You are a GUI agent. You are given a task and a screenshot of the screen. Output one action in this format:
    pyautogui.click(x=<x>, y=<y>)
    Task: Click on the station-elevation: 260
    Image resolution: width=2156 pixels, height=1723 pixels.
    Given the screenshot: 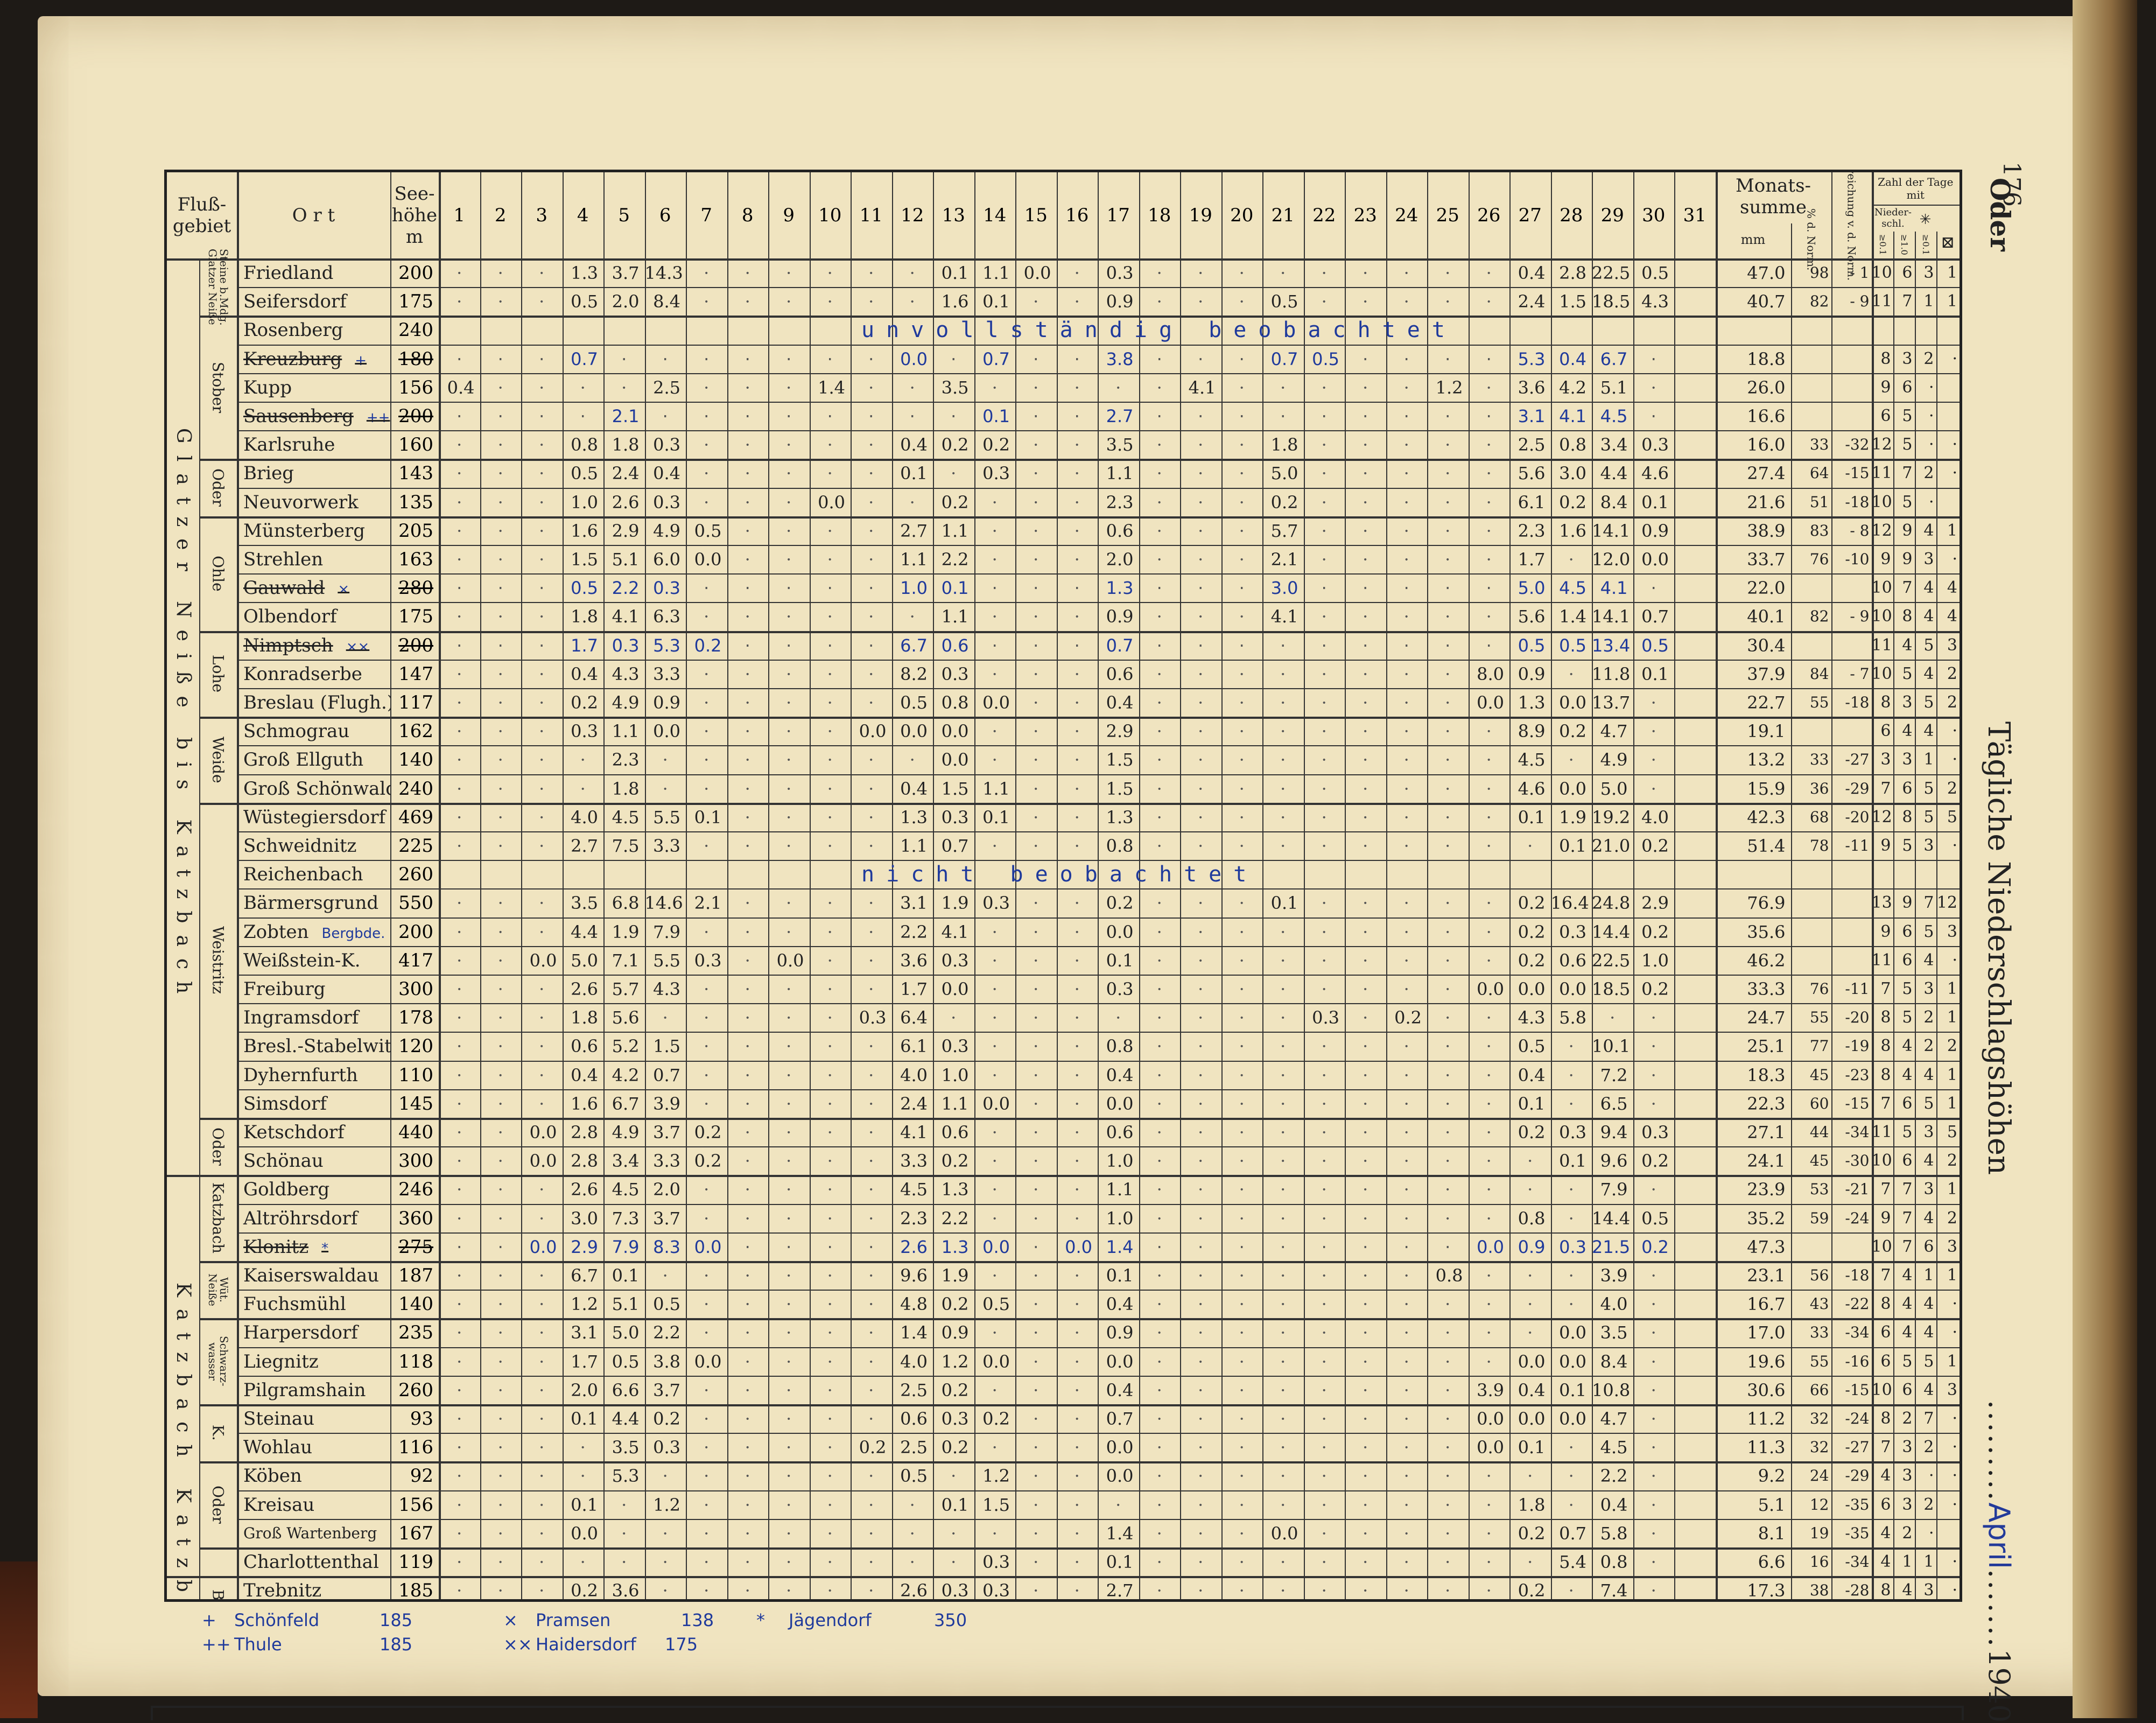 What is the action you would take?
    pyautogui.click(x=414, y=874)
    